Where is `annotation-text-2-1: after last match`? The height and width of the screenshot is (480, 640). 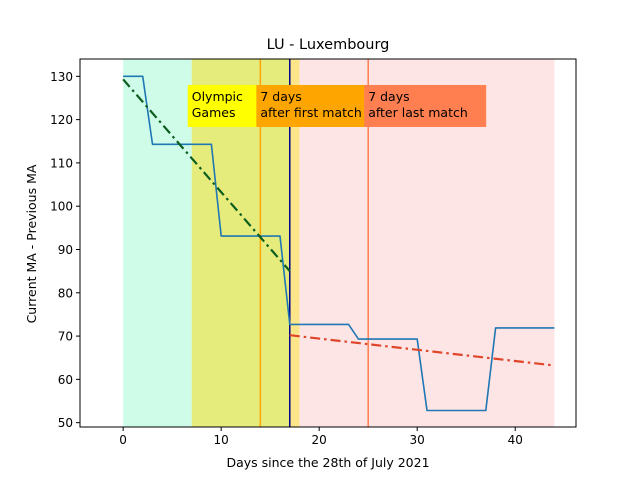 annotation-text-2-1: after last match is located at coordinates (418, 112).